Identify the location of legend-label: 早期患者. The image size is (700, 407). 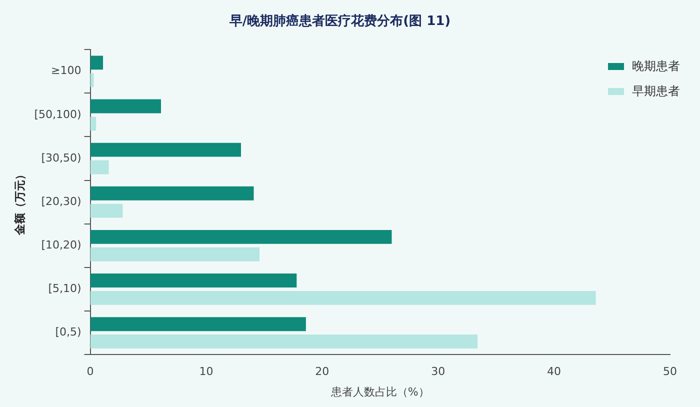
(656, 91).